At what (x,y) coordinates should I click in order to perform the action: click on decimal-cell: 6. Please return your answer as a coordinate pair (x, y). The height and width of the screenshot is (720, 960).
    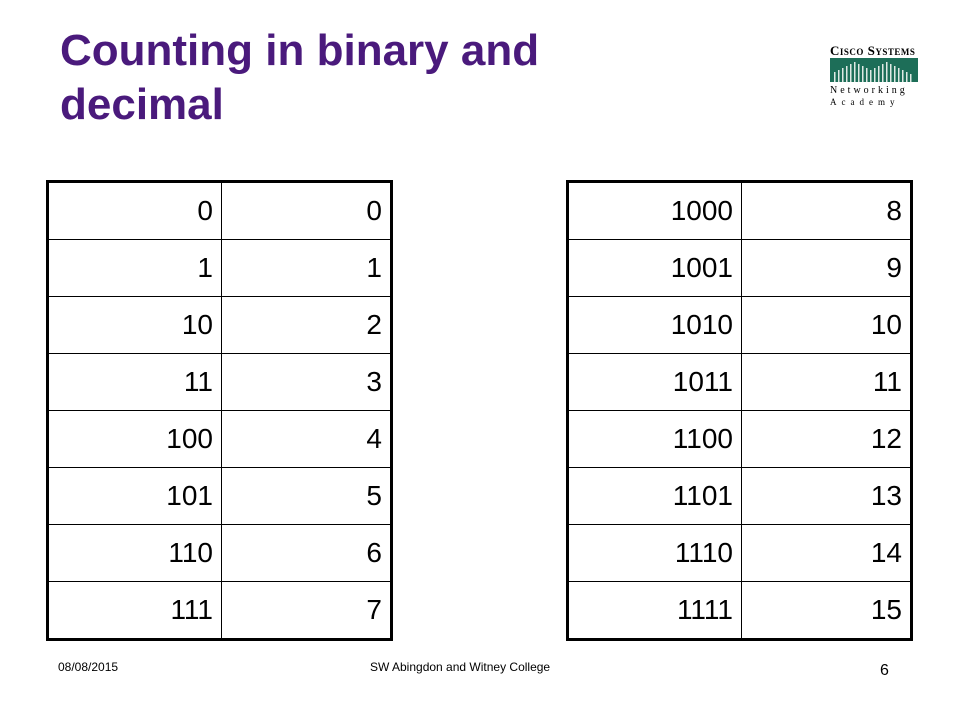
    Looking at the image, I should click on (306, 553).